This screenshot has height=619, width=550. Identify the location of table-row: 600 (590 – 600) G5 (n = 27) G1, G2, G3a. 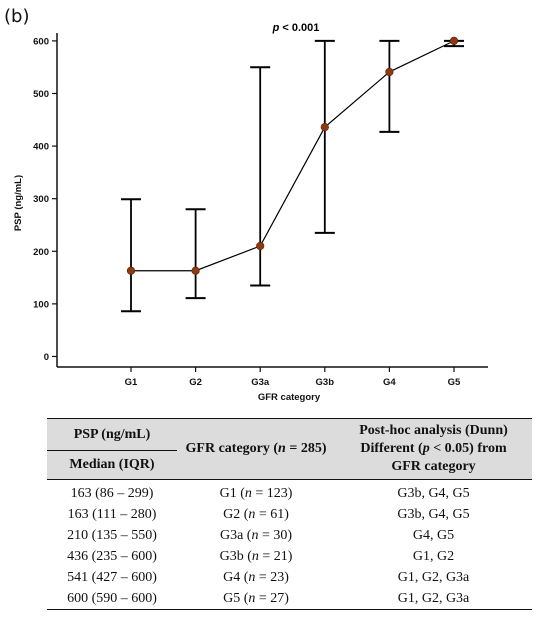
(289, 599).